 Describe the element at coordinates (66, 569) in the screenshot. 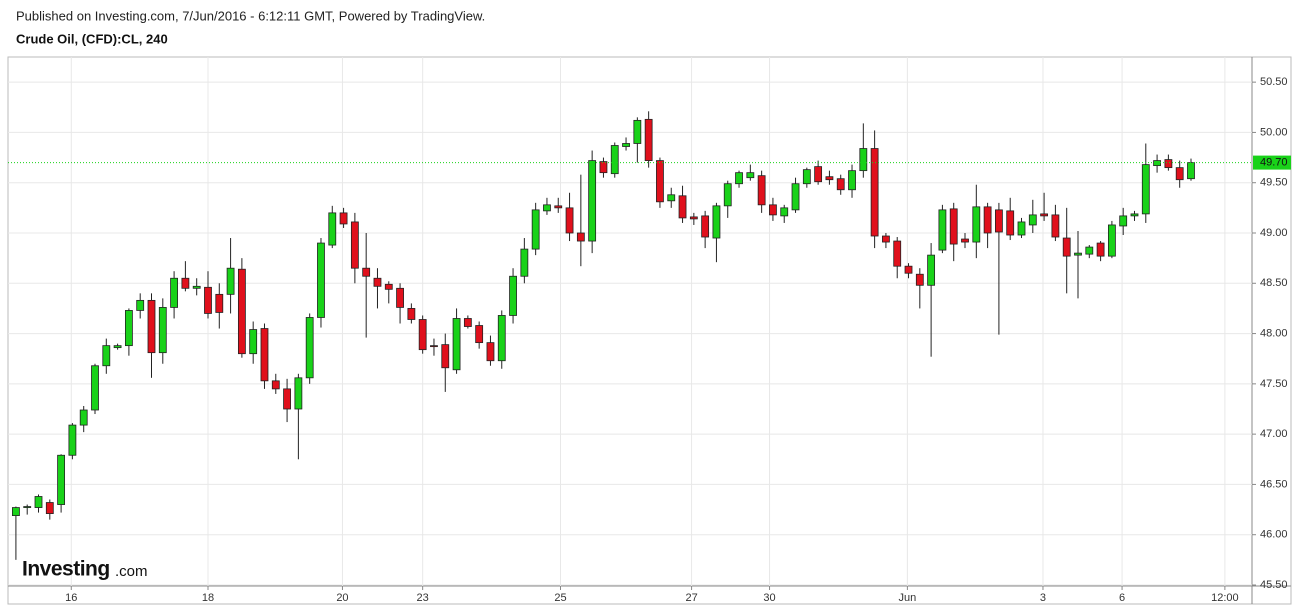

I see `logo: Investing` at that location.